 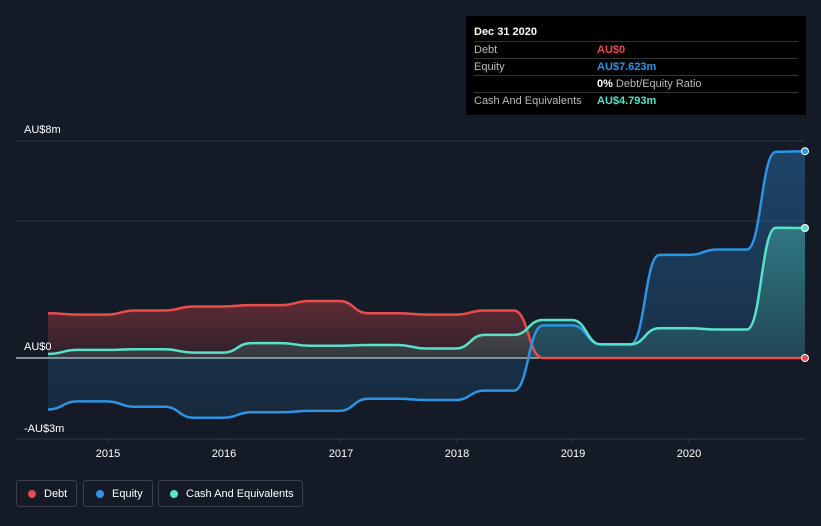 I want to click on y-axis-ticks: AU$8m AU$0 -AU$3m, so click(x=44, y=279).